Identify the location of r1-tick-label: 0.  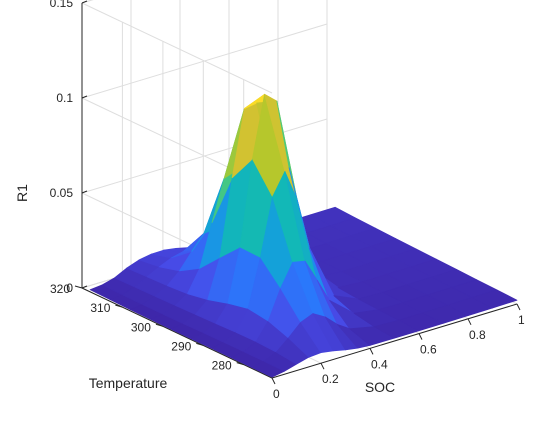
(69, 288).